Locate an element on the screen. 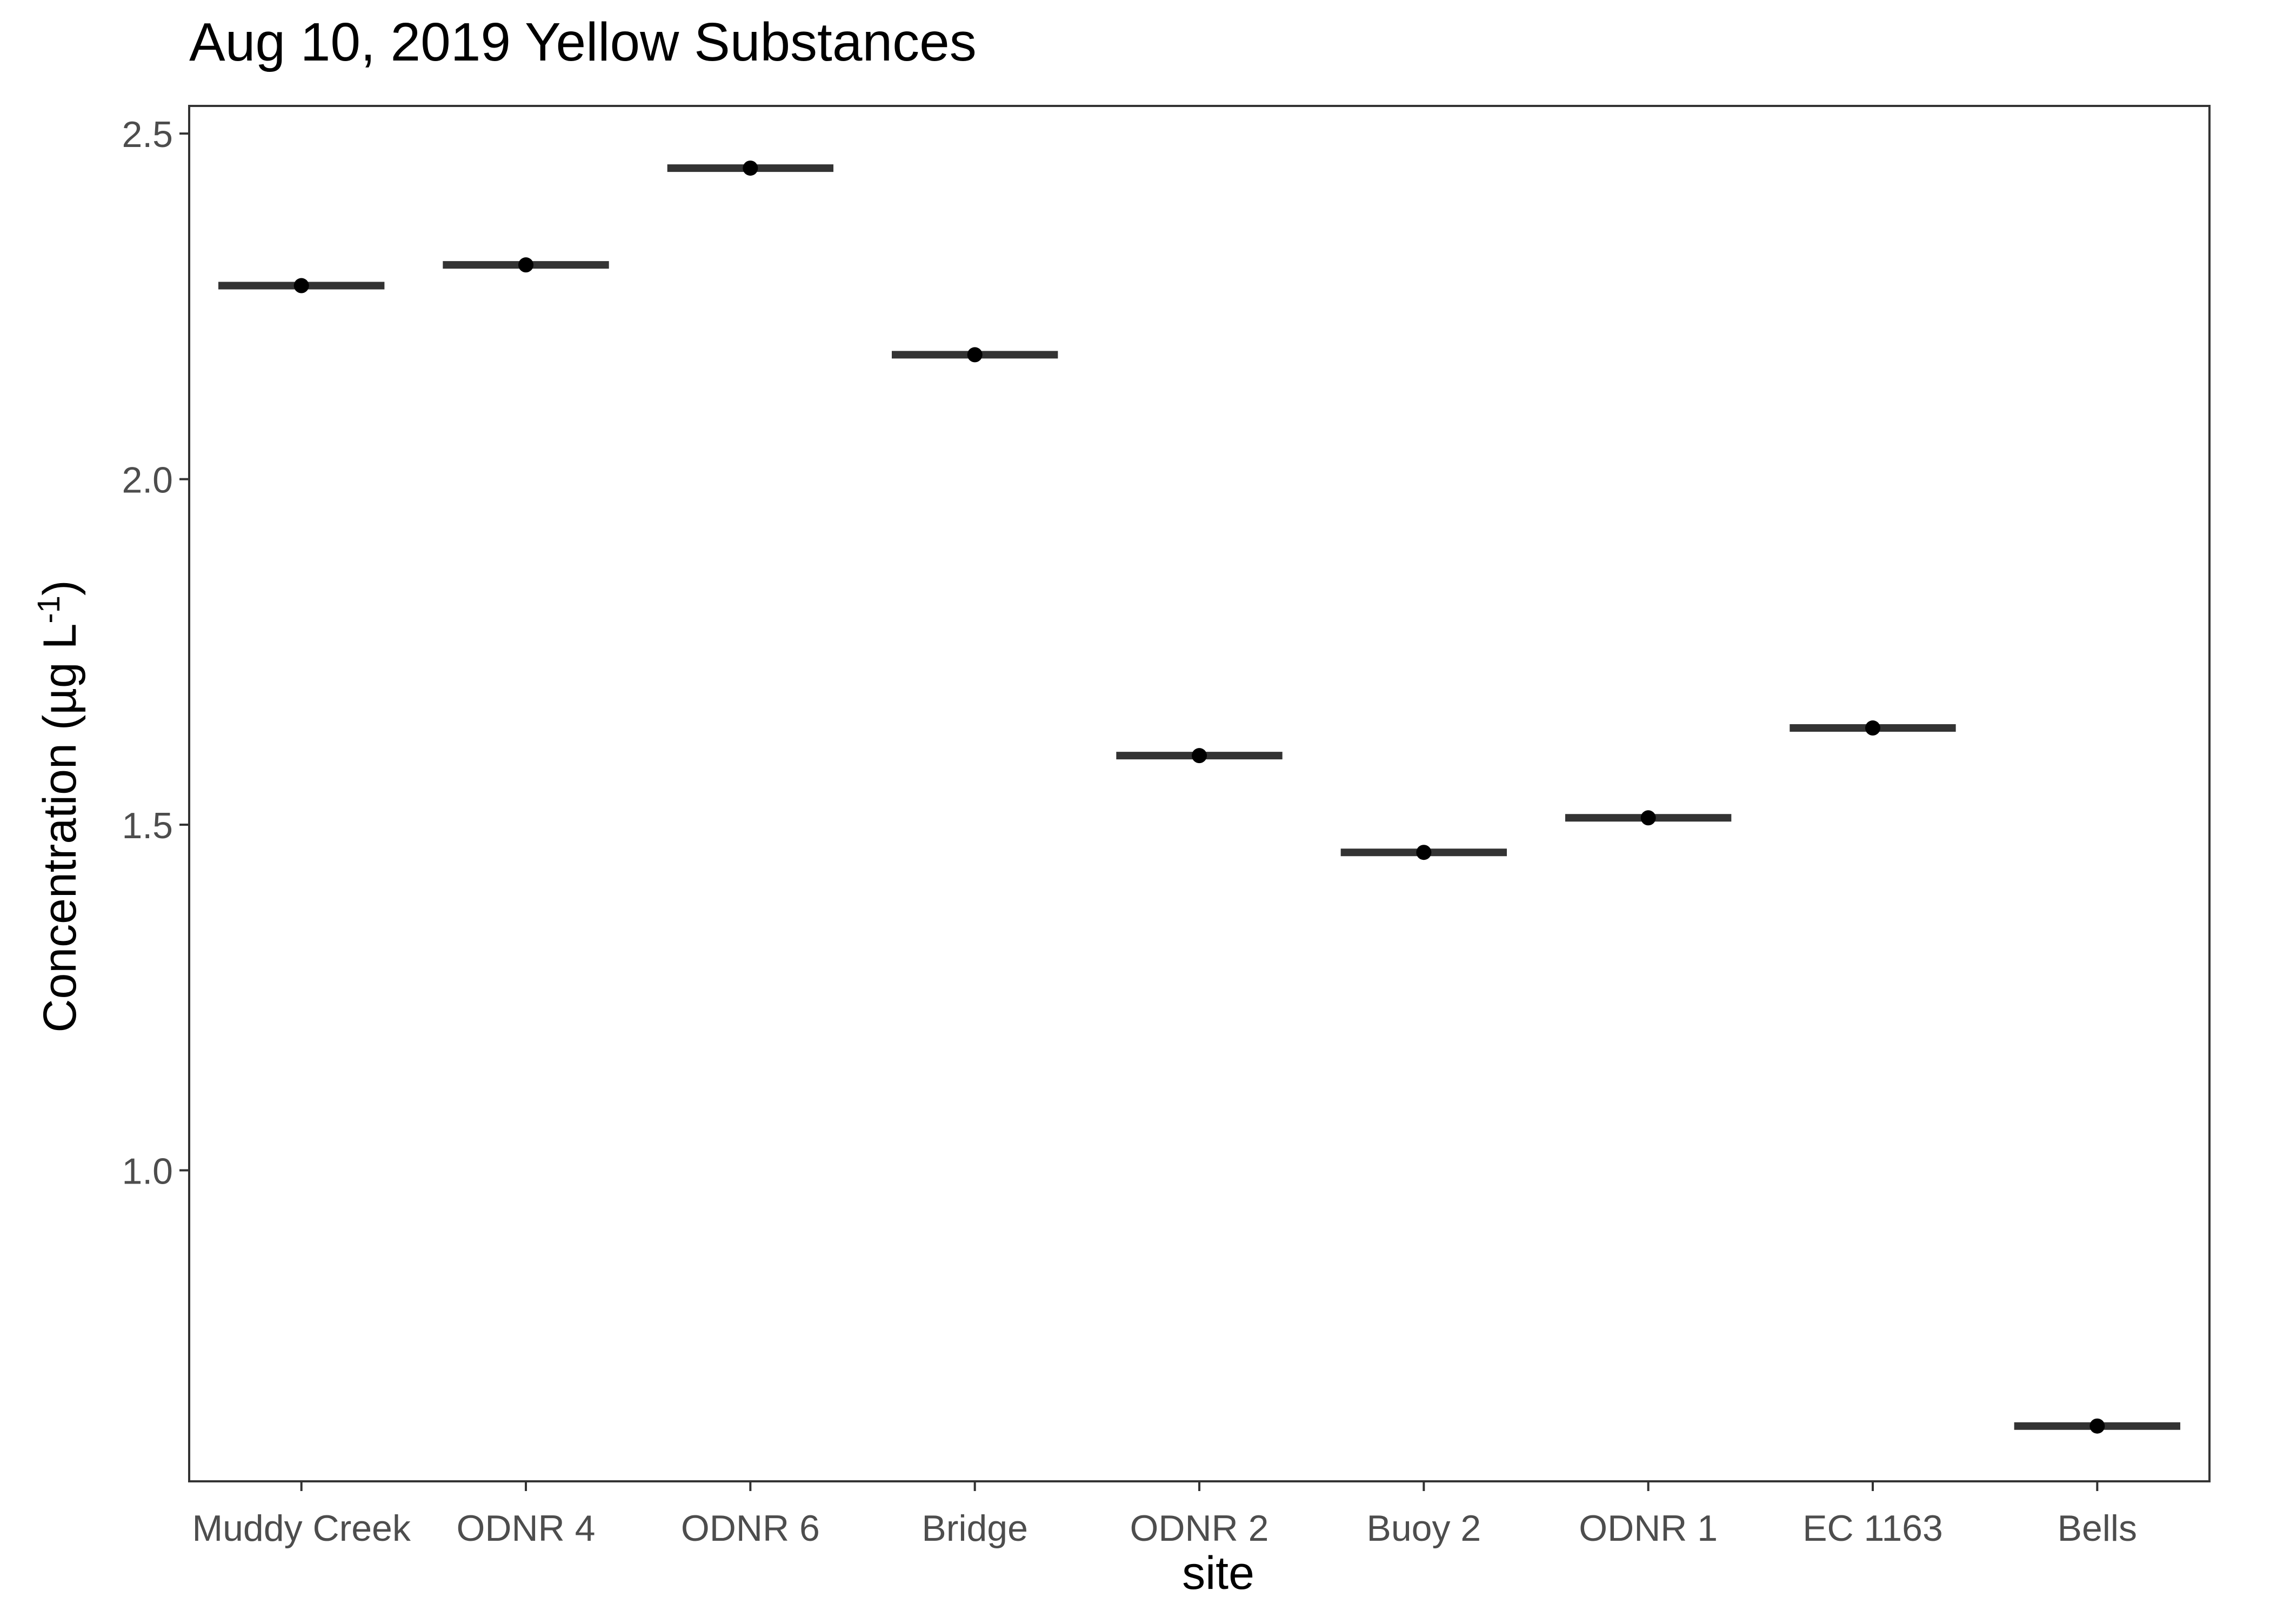 The width and height of the screenshot is (2270, 1624). y-axis-title: Concentration (µg L-1) is located at coordinates (58, 806).